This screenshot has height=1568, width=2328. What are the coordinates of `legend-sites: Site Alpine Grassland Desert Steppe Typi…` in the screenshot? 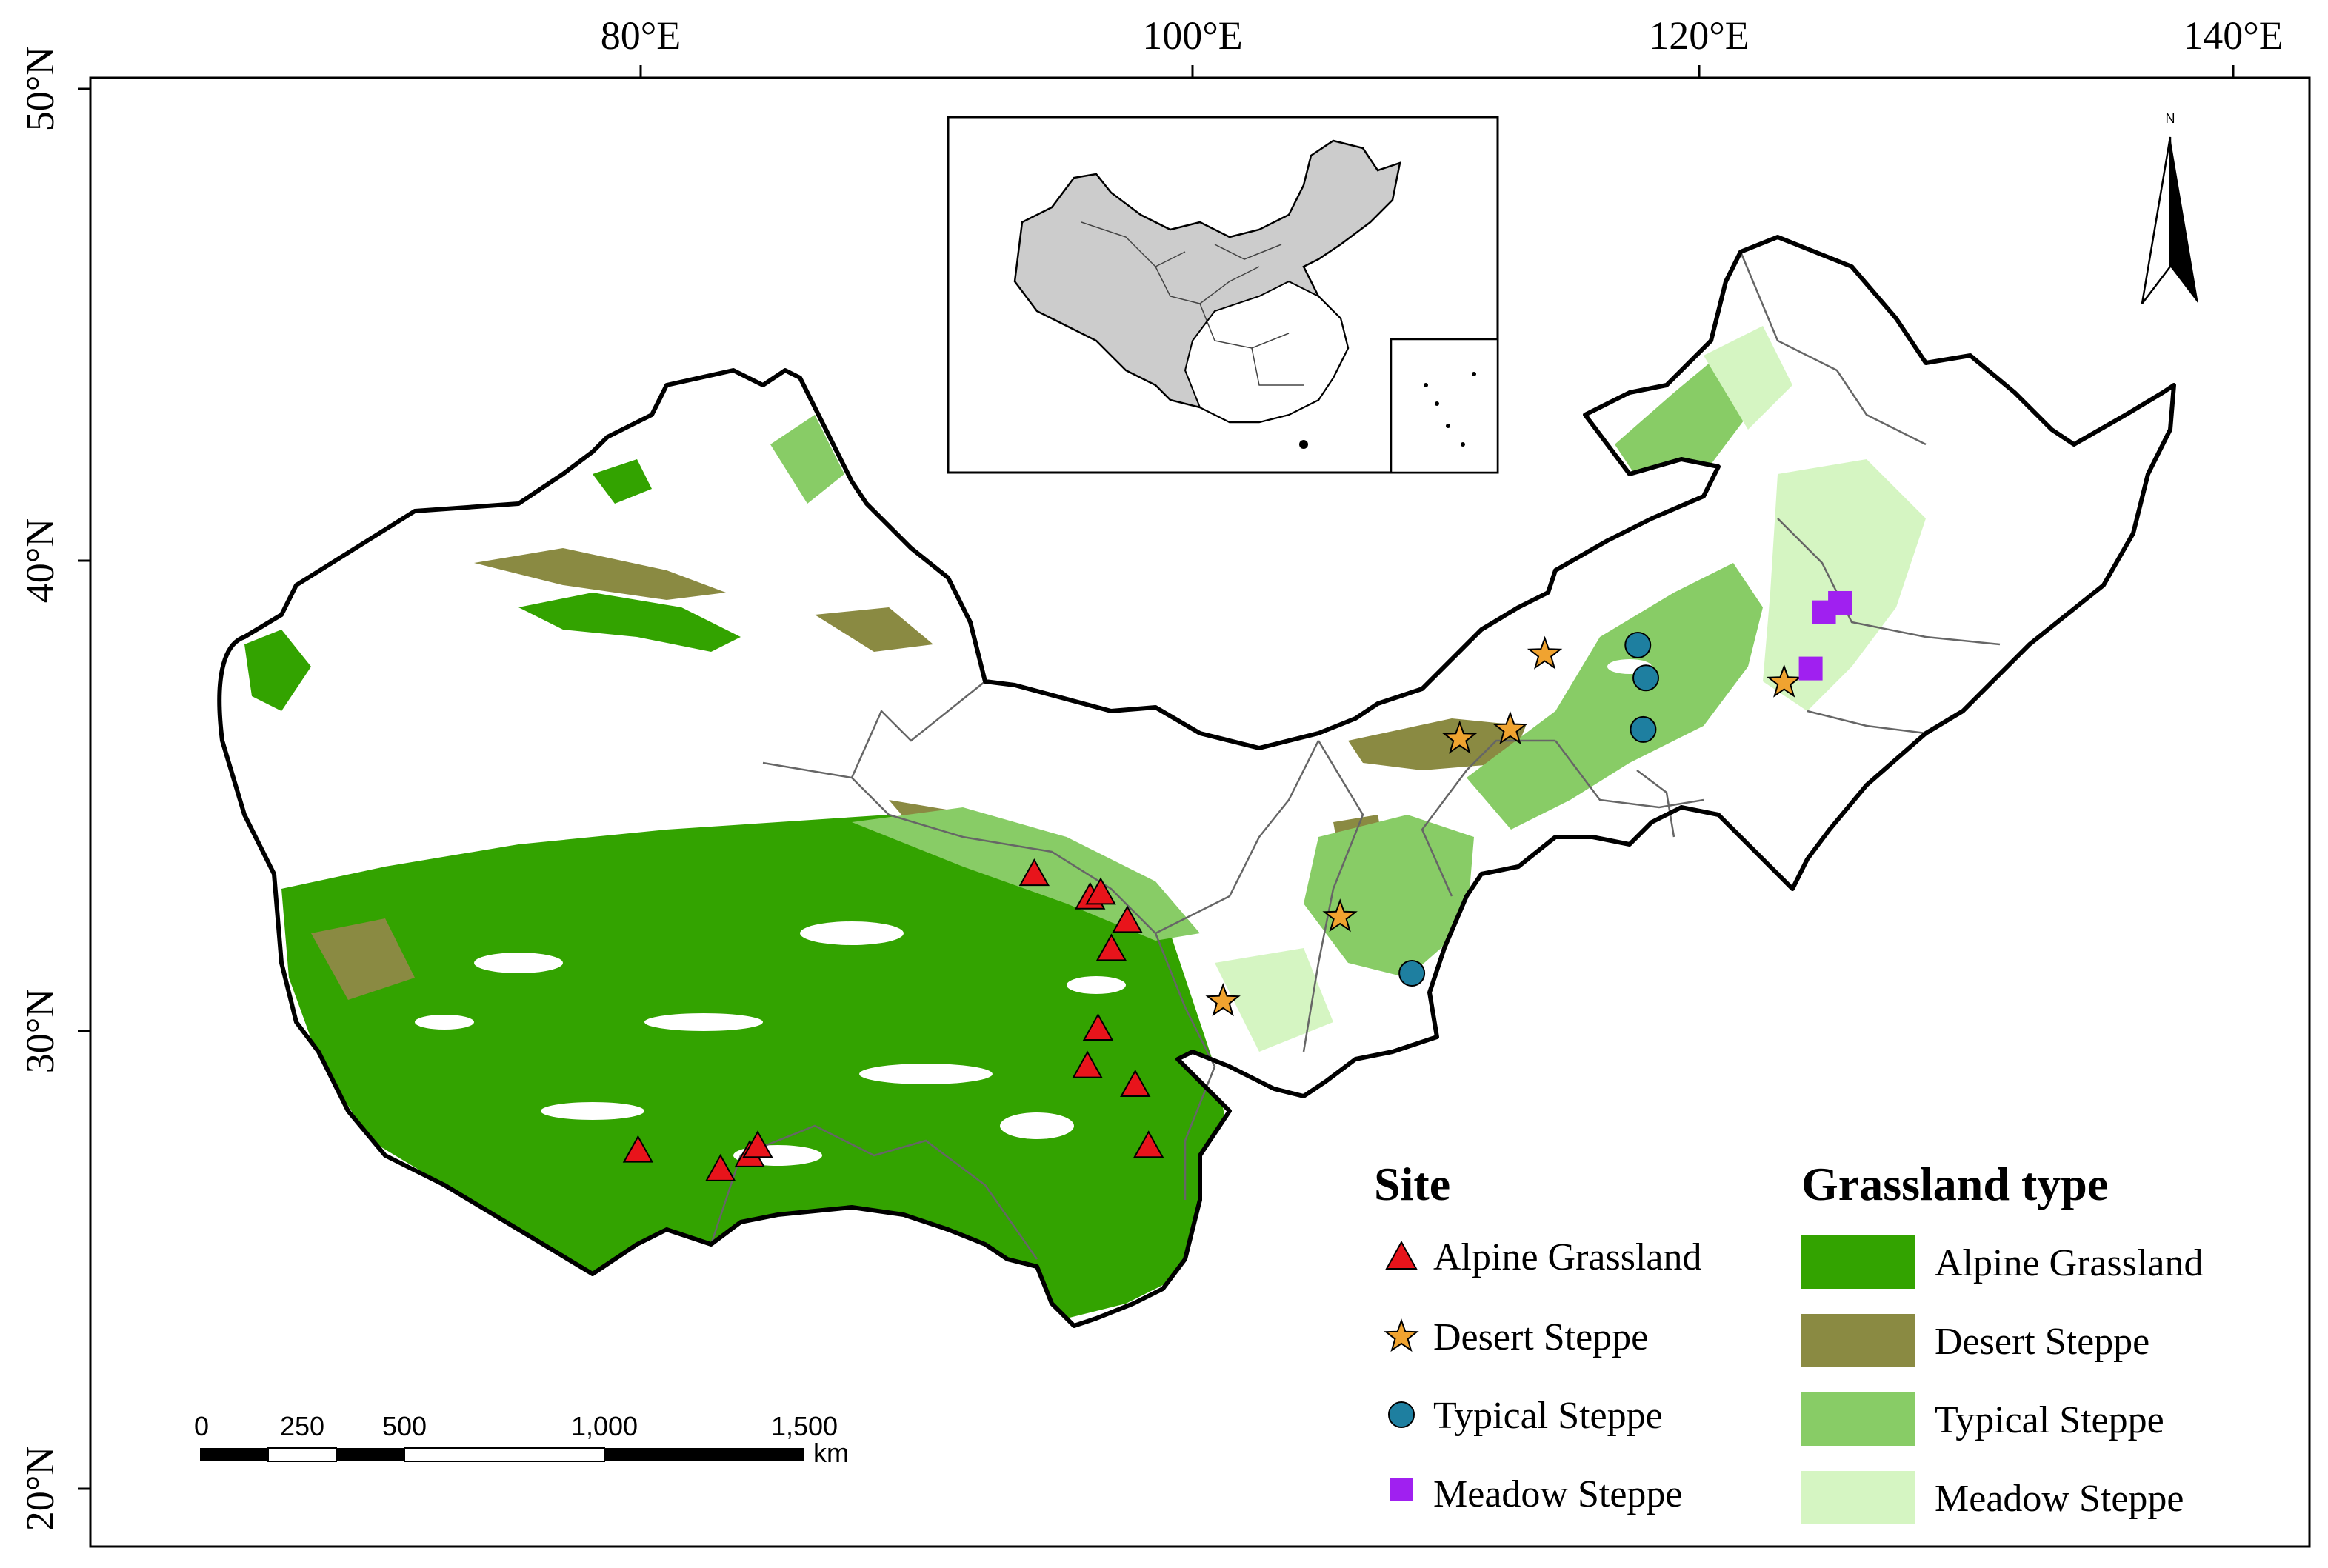 It's located at (1537, 1337).